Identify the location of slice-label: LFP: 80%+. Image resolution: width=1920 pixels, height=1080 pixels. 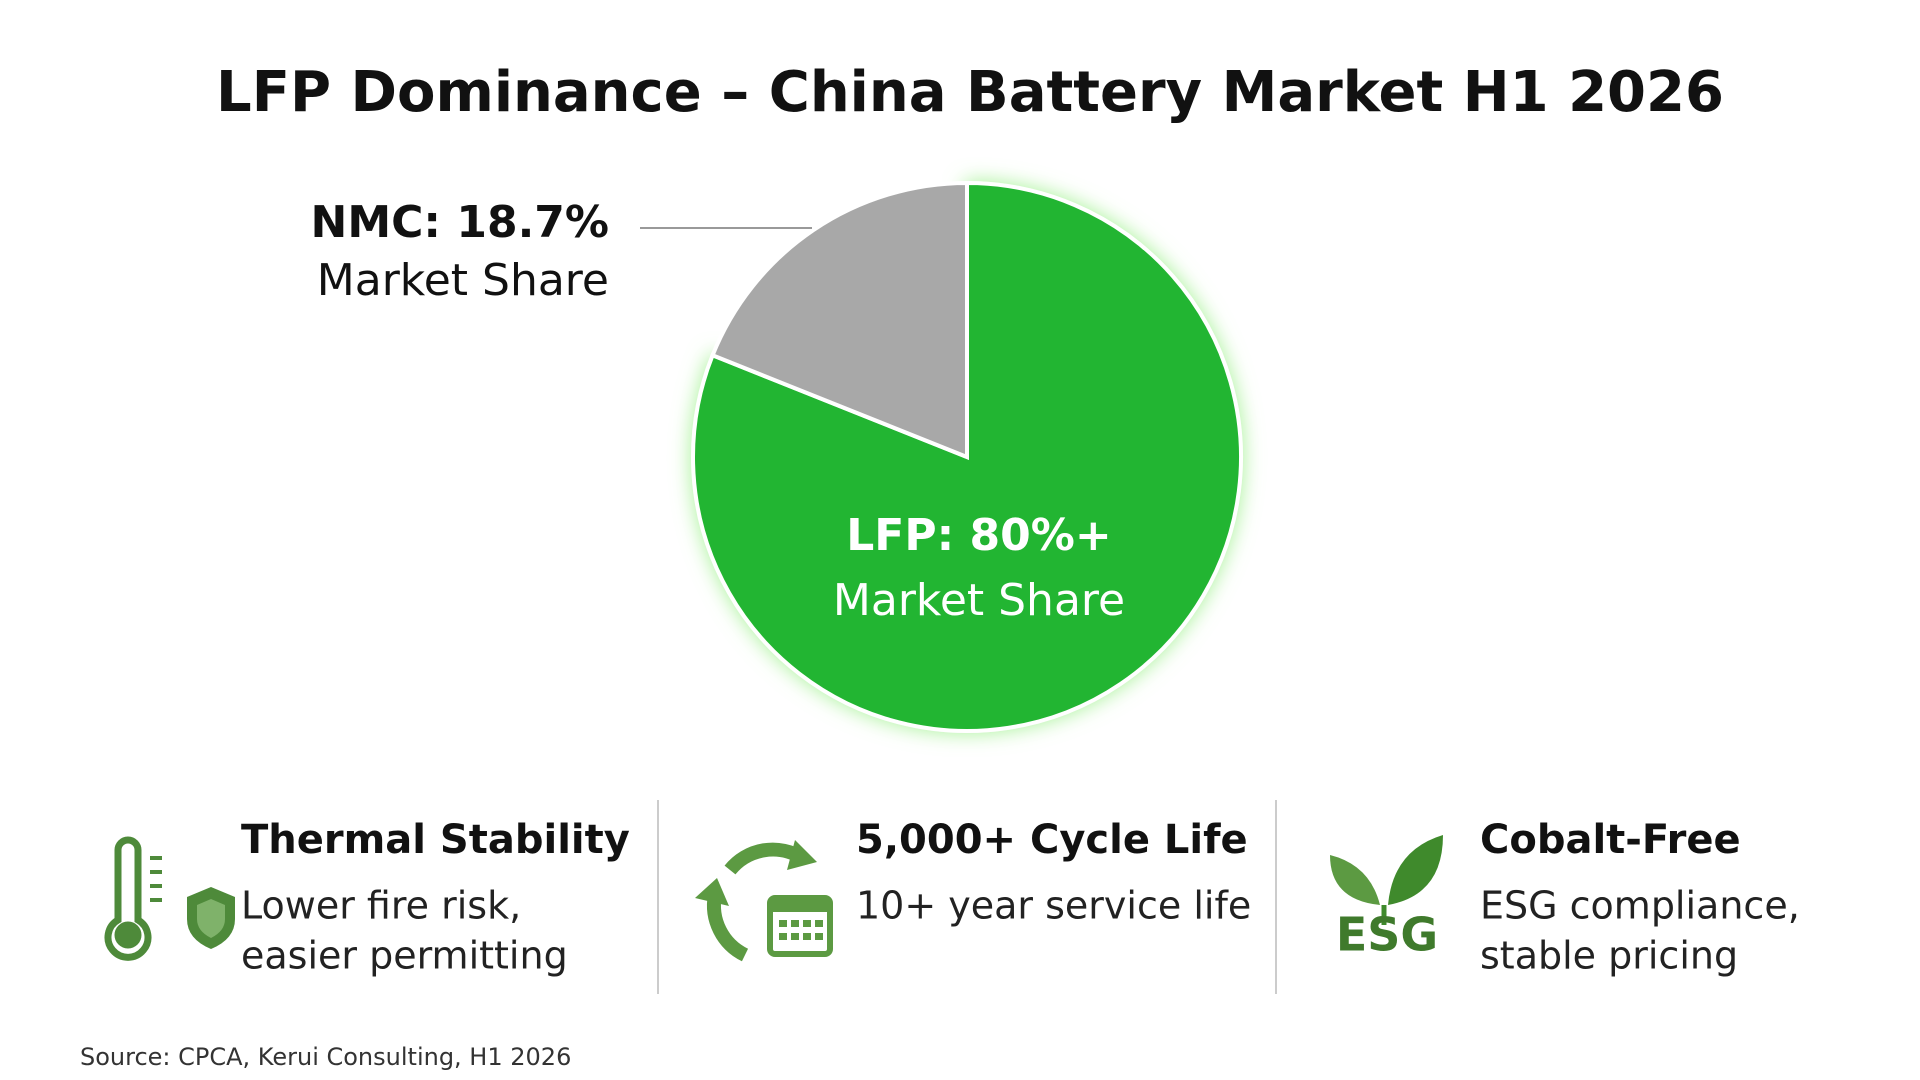
(978, 535).